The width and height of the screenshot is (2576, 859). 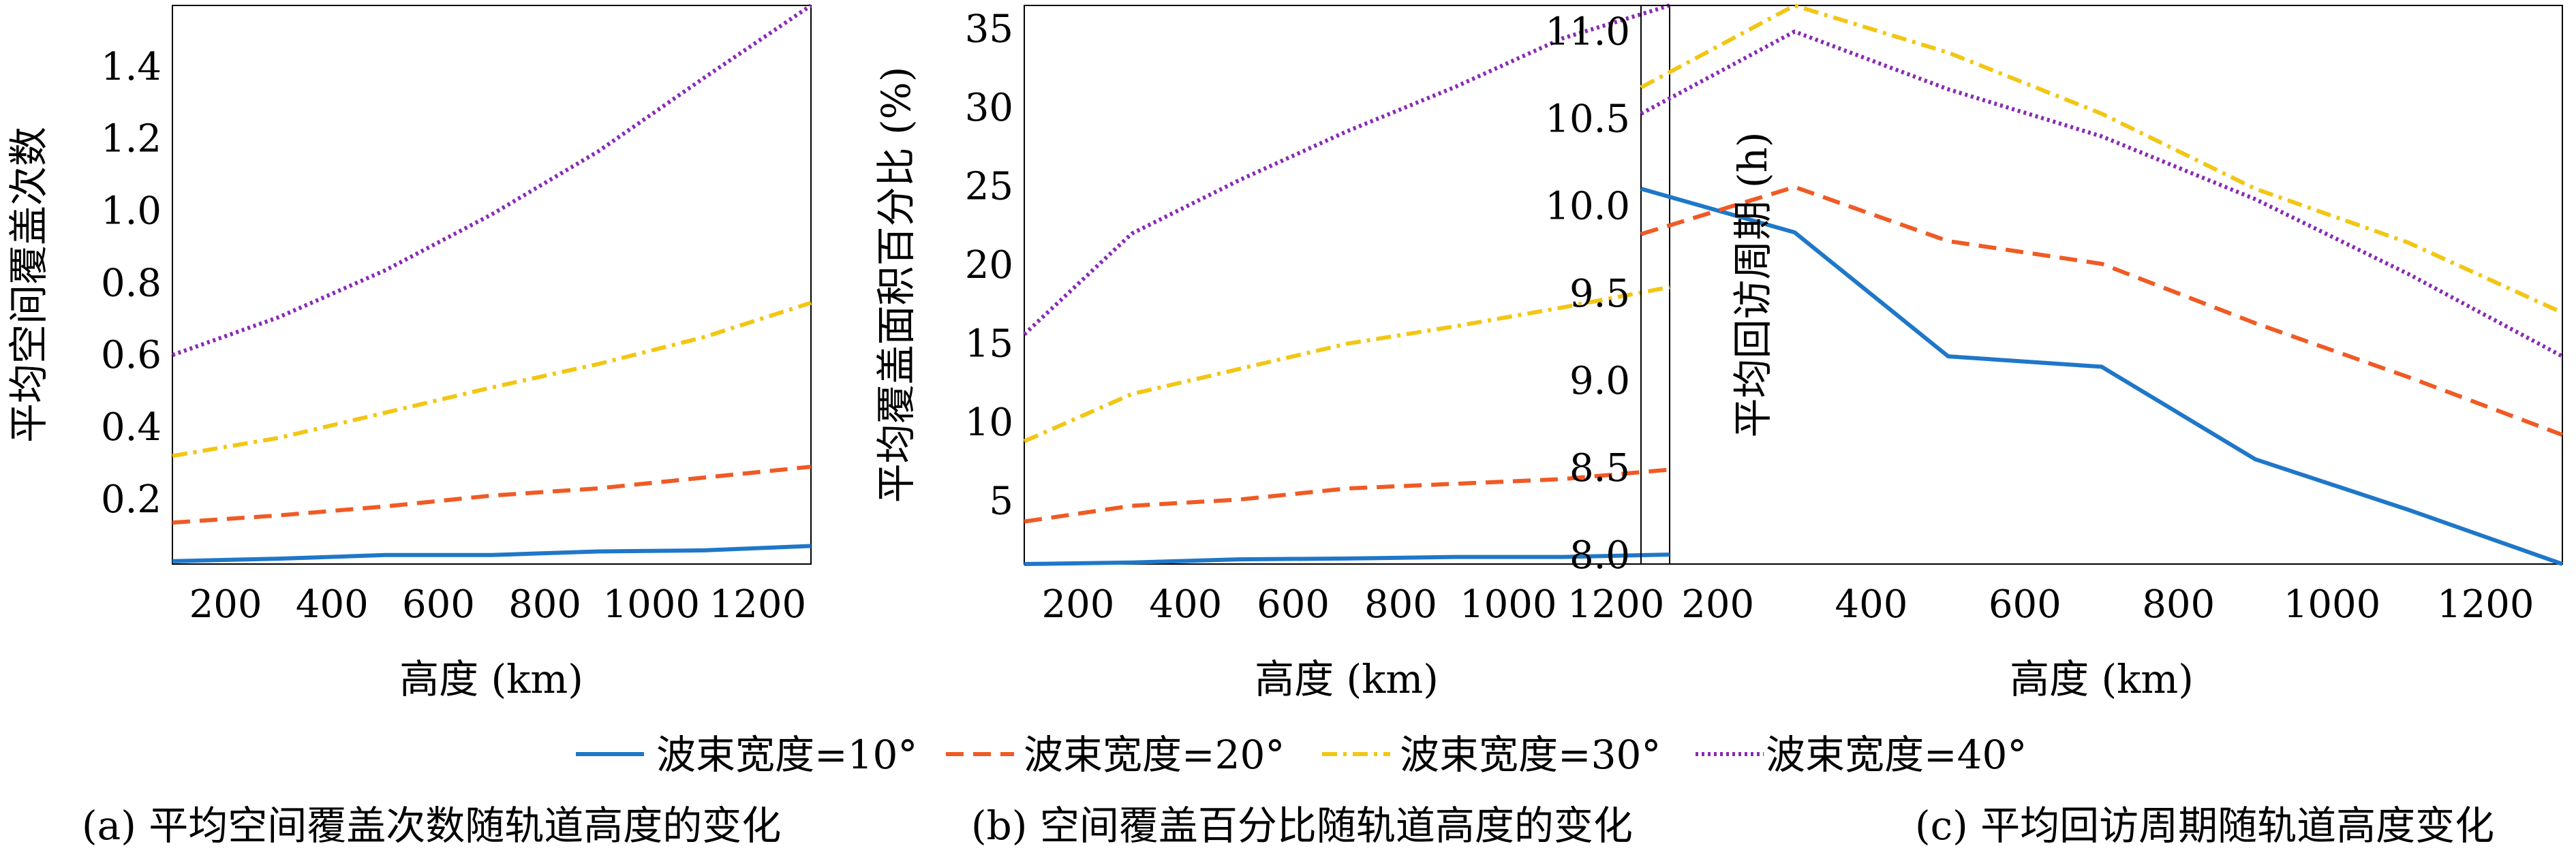 I want to click on y-tick-labels: 5 10 15 20 25 30 35, so click(x=989, y=265).